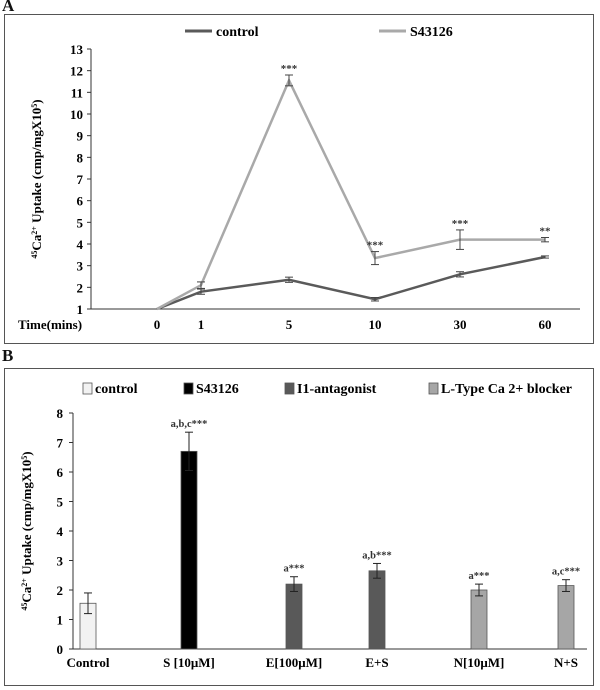 This screenshot has height=690, width=600. I want to click on x-tick-label: Control, so click(87, 662).